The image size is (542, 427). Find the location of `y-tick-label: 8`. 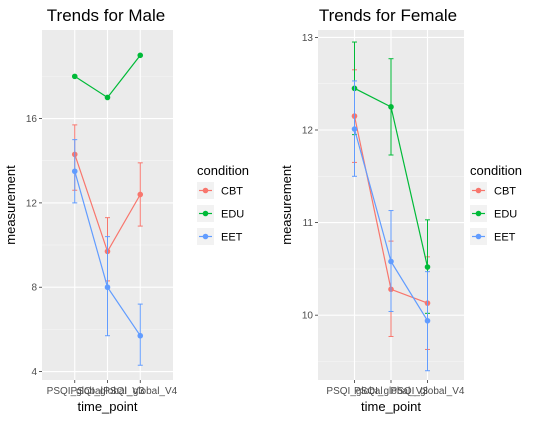

y-tick-label: 8 is located at coordinates (34, 288).